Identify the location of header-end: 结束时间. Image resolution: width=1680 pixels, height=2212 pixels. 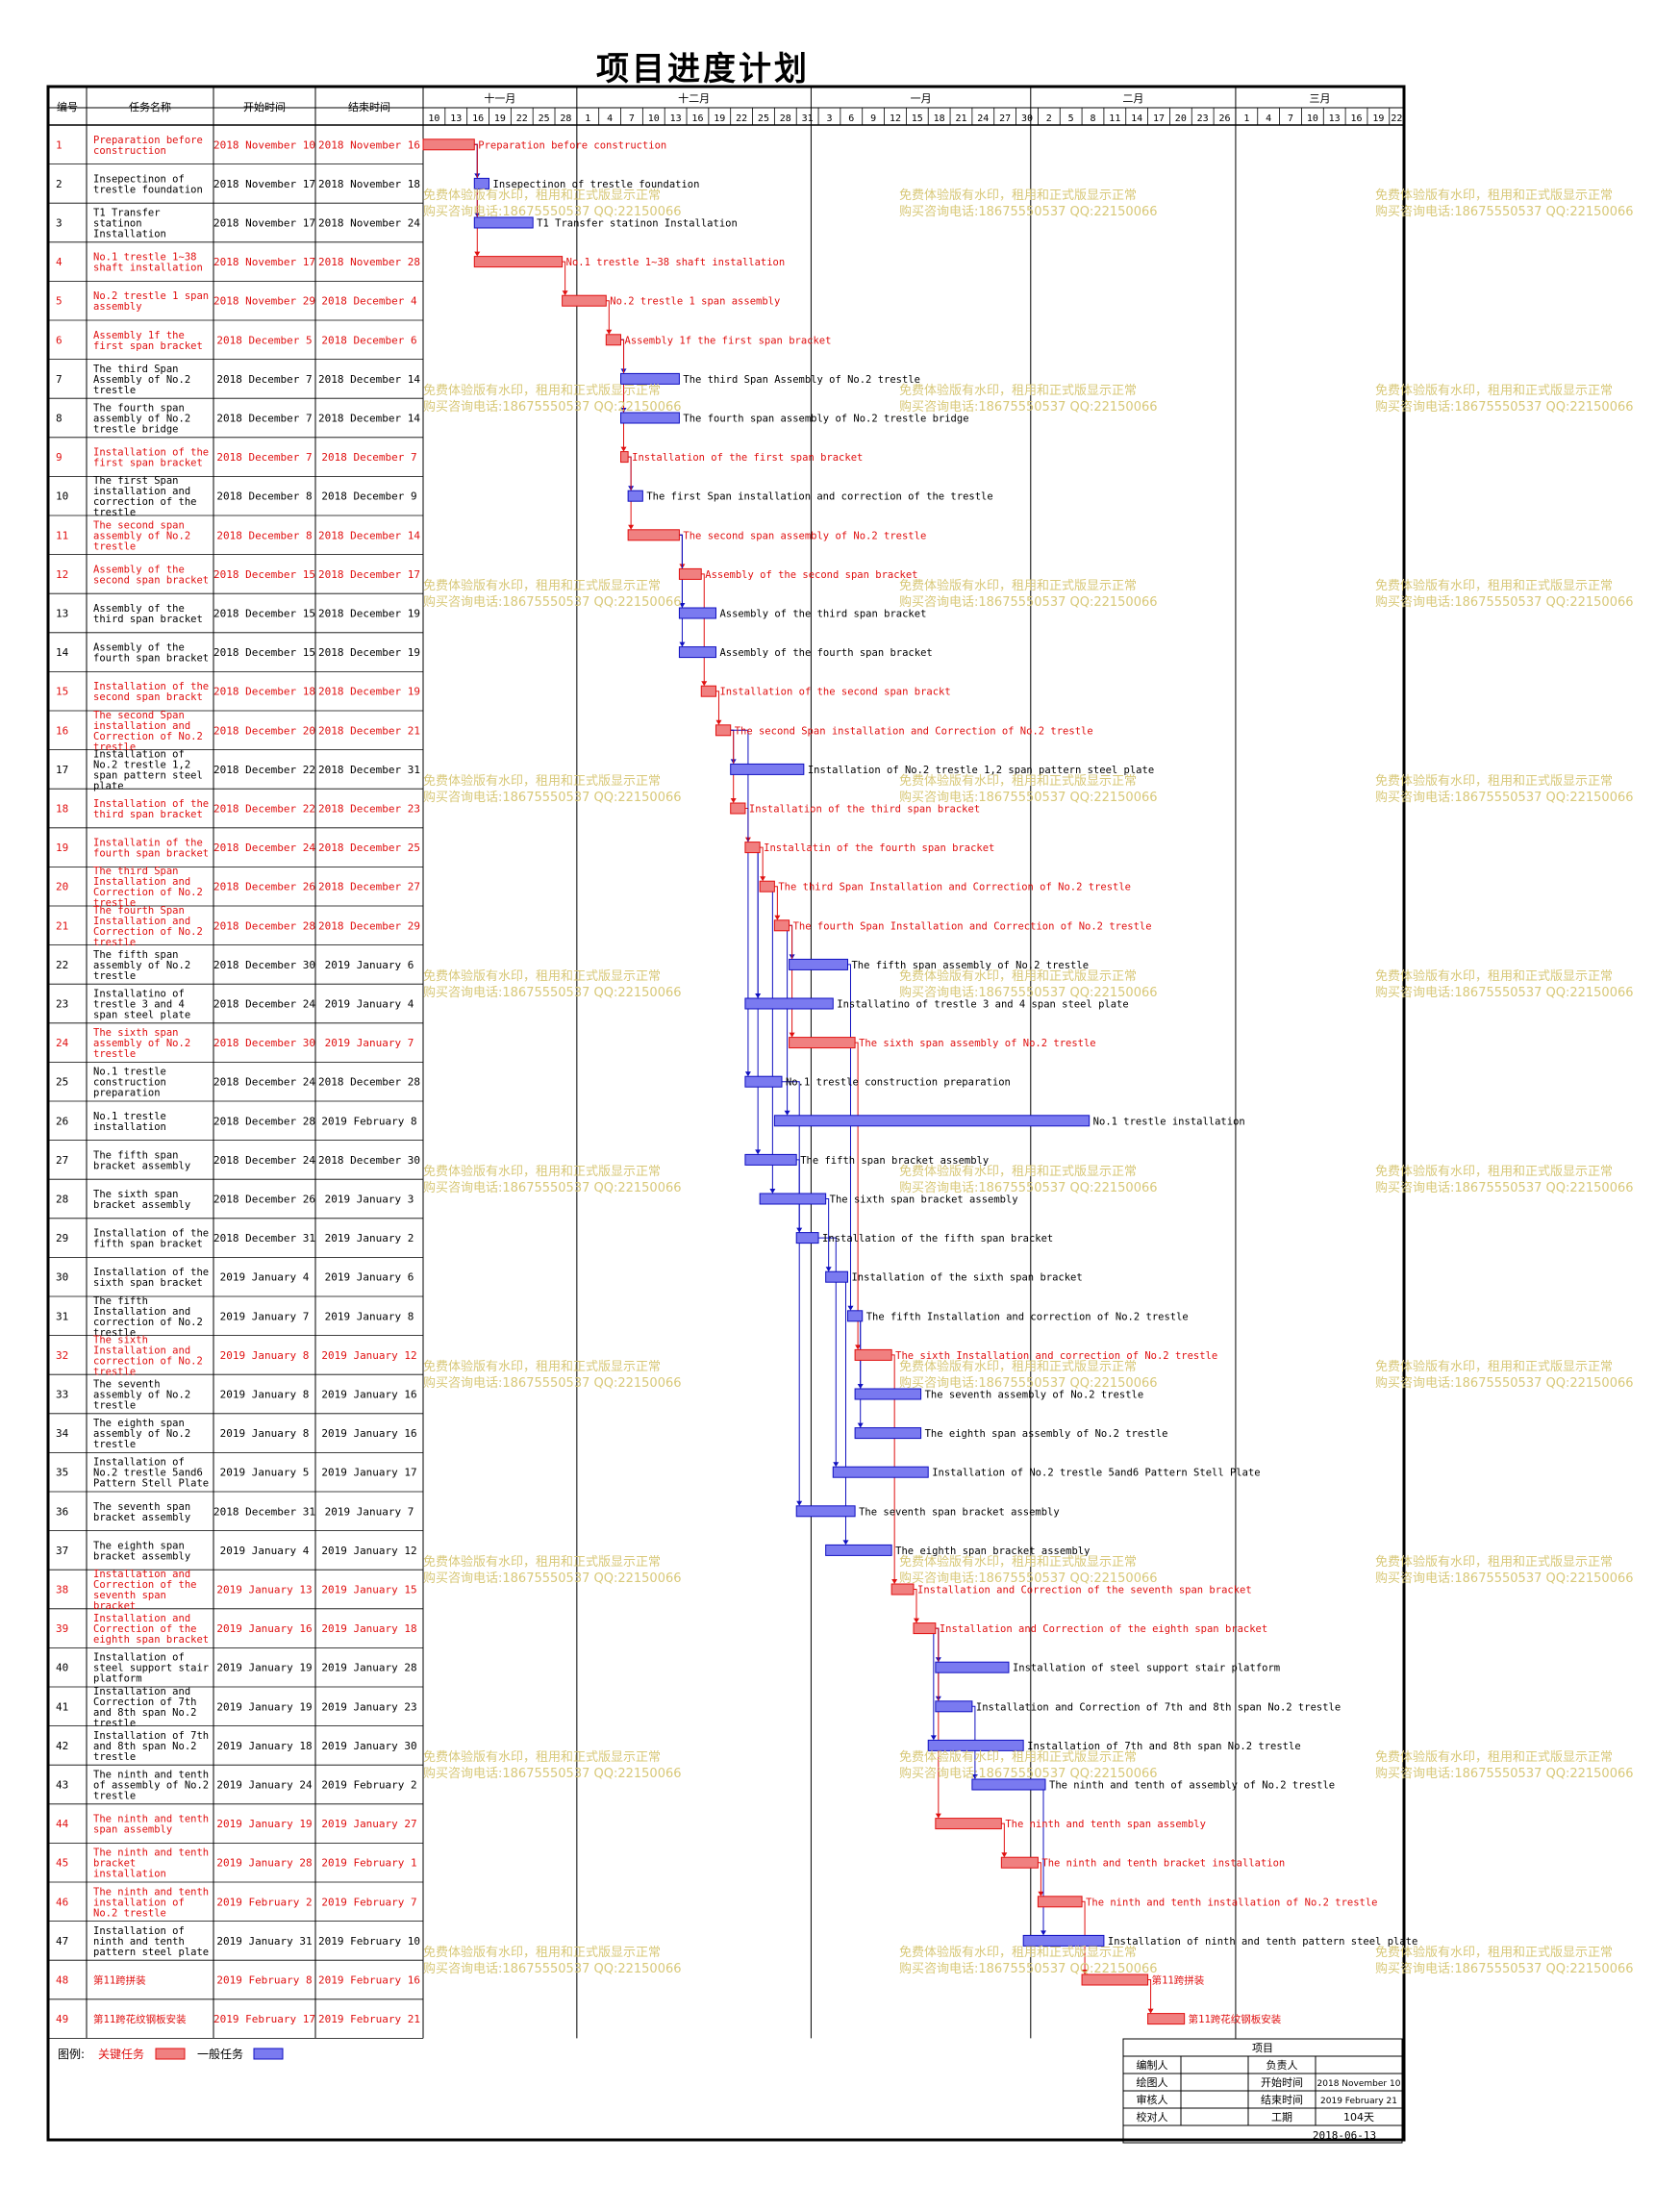
(369, 107).